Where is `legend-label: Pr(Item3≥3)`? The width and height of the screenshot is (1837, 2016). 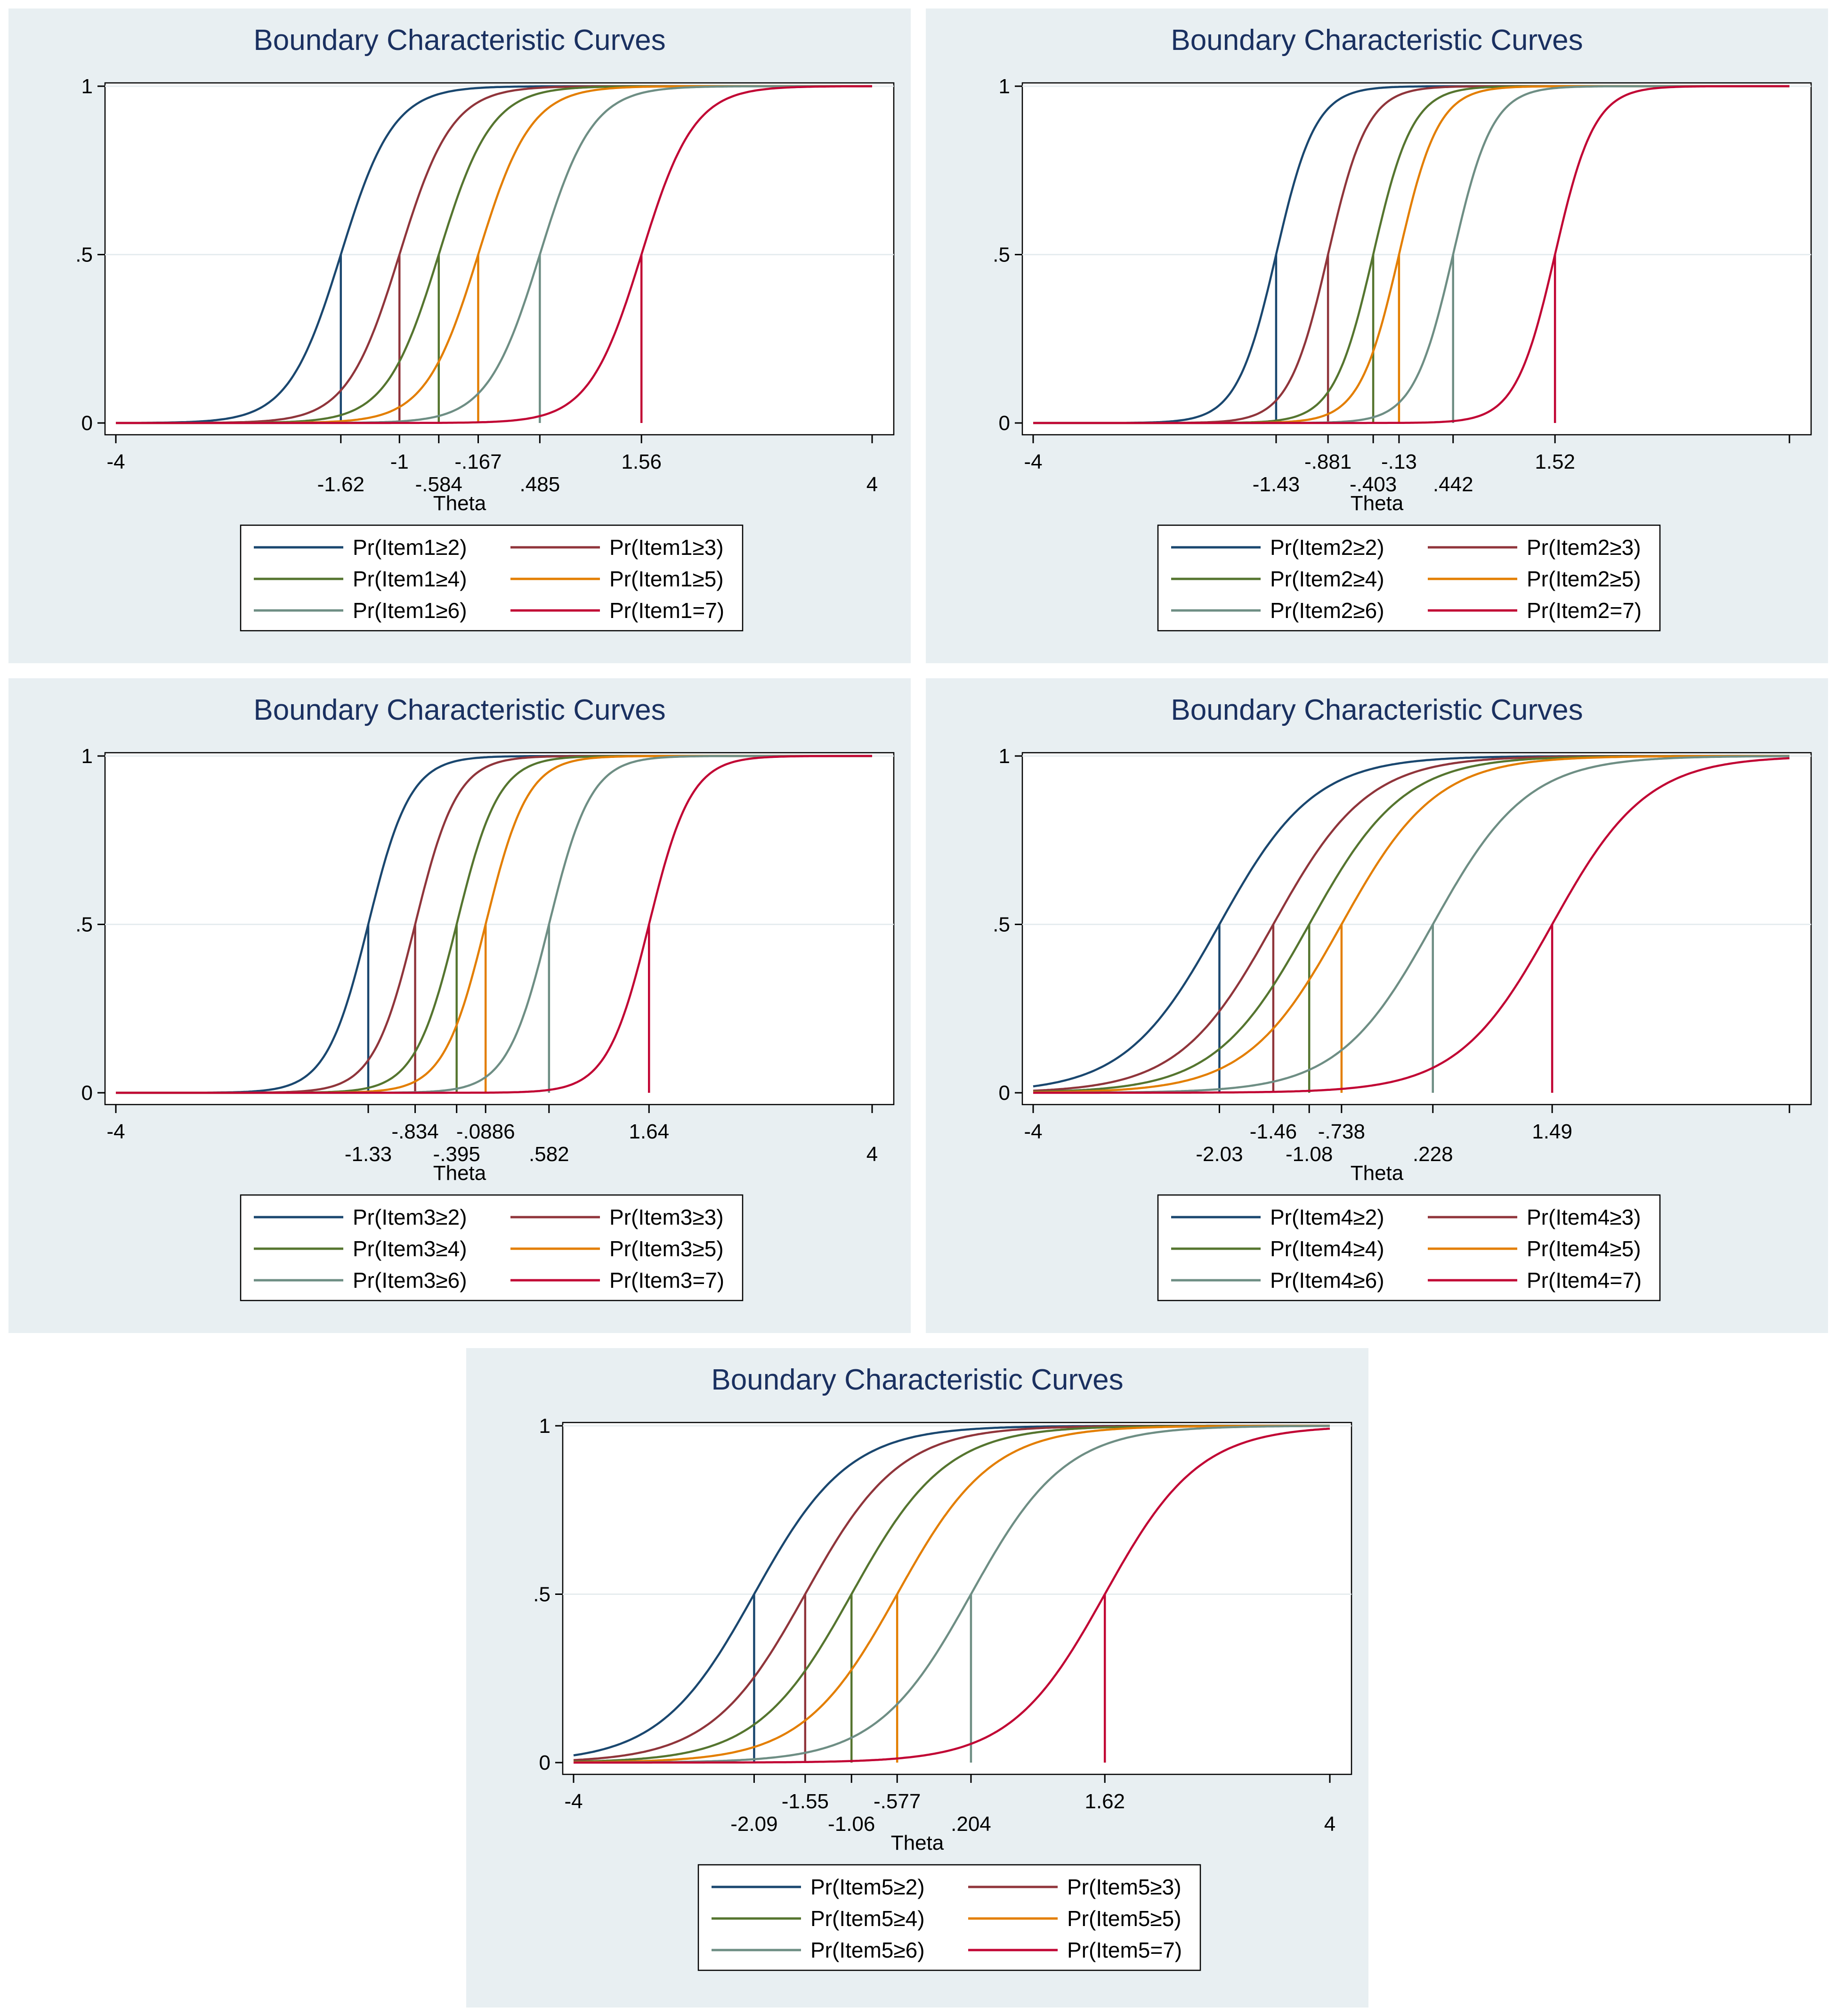 legend-label: Pr(Item3≥3) is located at coordinates (666, 1217).